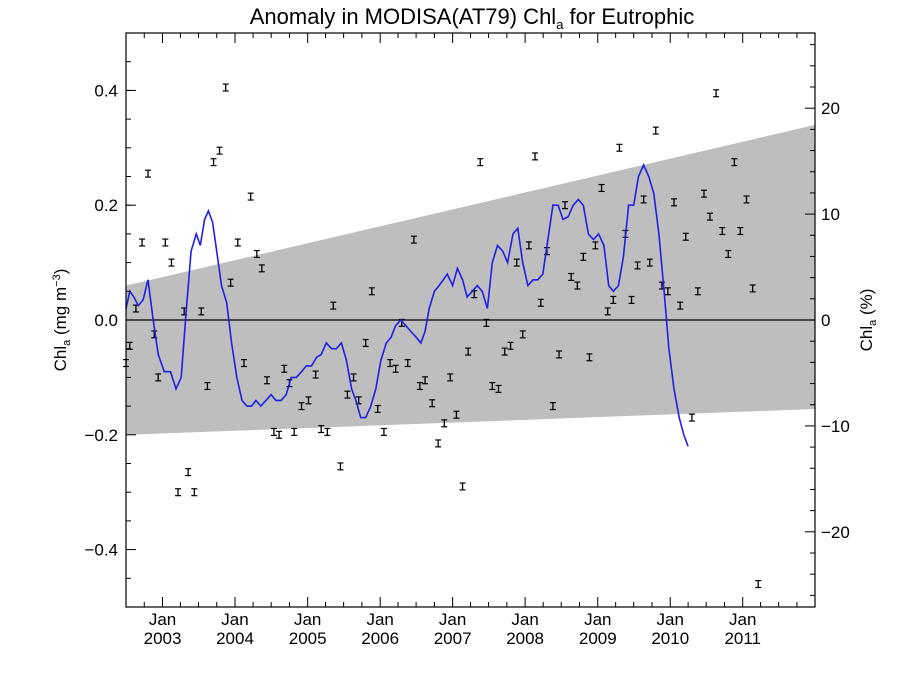 The height and width of the screenshot is (680, 900). What do you see at coordinates (866, 339) in the screenshot?
I see `y-right-label-base: Chl` at bounding box center [866, 339].